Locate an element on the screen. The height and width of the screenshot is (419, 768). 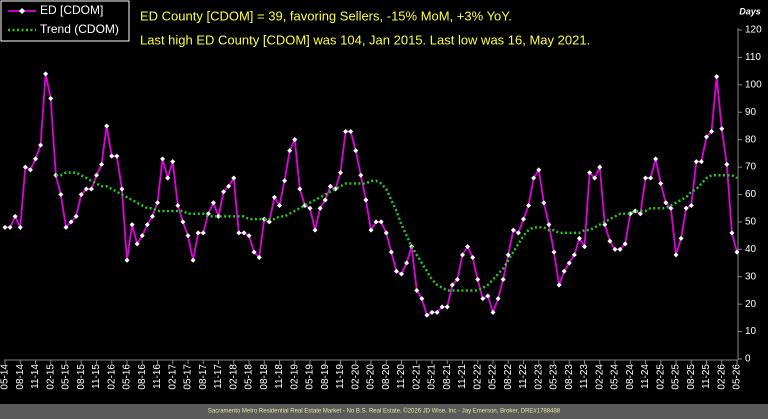
x-tick-label: 11-20 is located at coordinates (401, 376).